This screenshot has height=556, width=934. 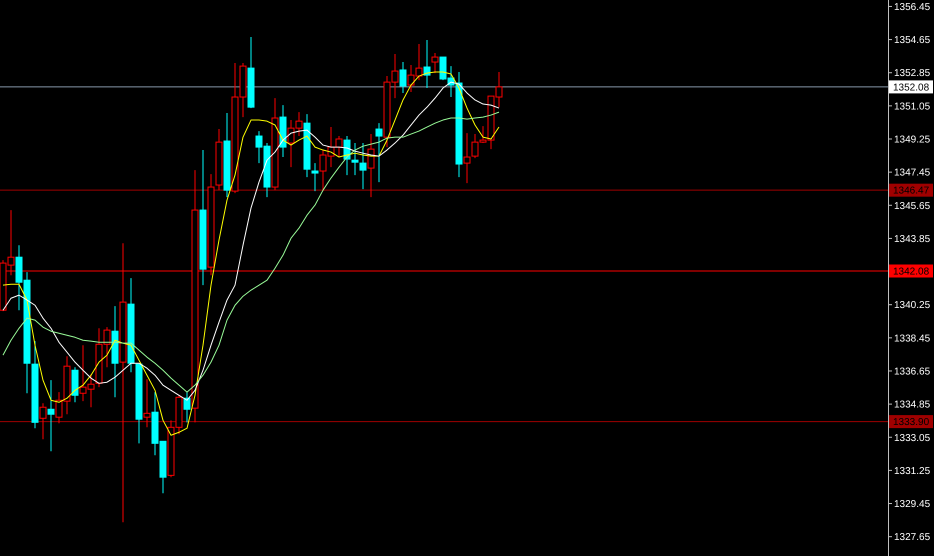 What do you see at coordinates (912, 405) in the screenshot?
I see `y-tick-label: 1334.85` at bounding box center [912, 405].